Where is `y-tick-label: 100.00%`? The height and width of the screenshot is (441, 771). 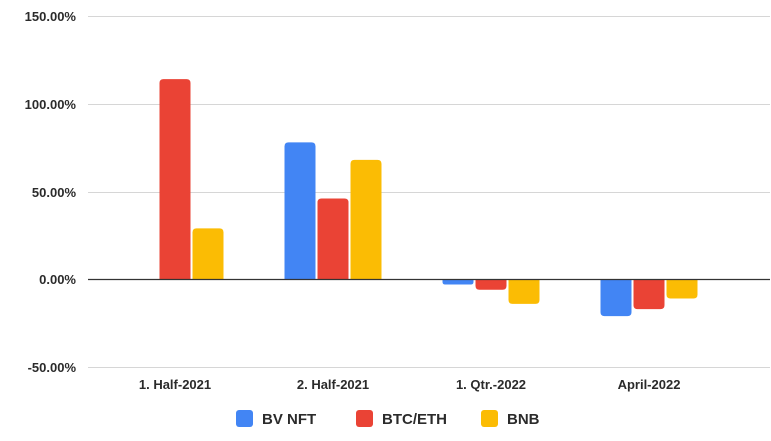
y-tick-label: 100.00% is located at coordinates (51, 104).